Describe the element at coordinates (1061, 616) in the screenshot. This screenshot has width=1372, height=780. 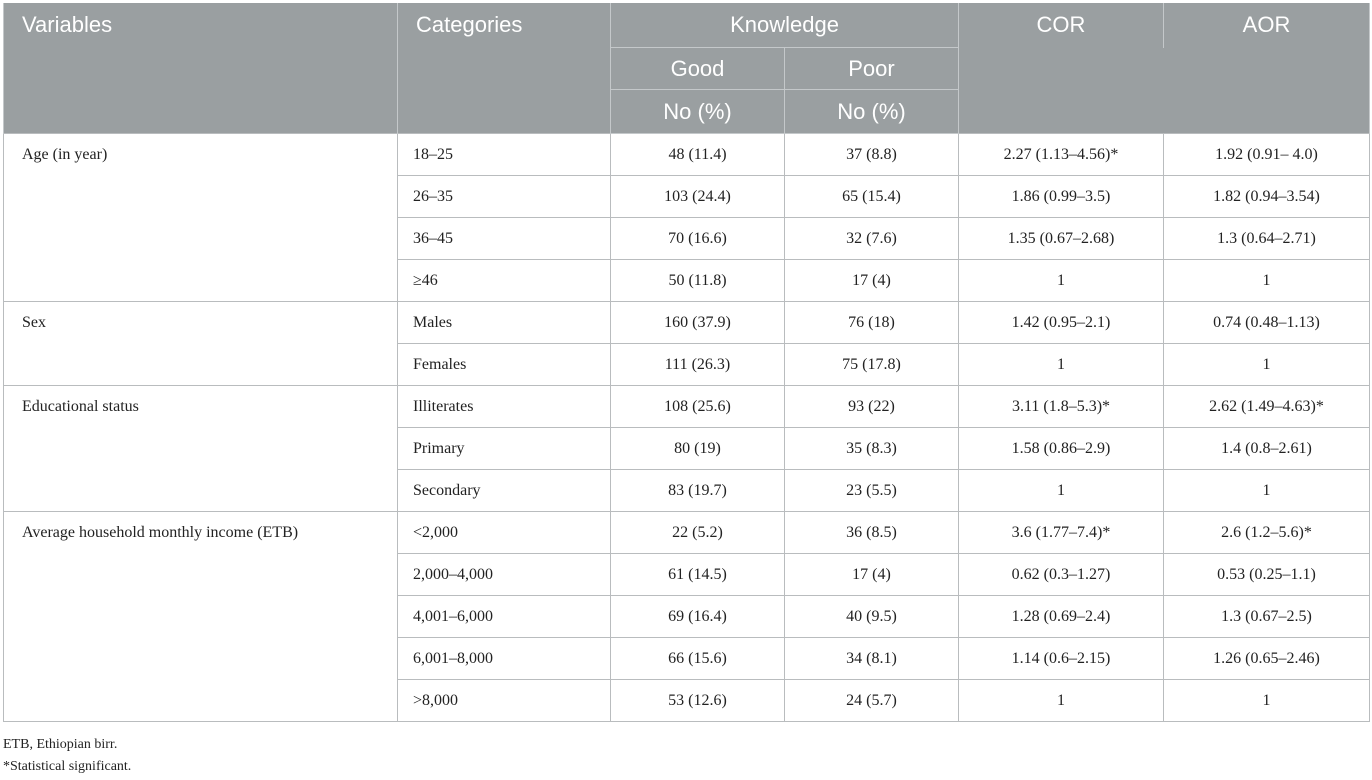
I see `cor-cell: 1.28 (0.69–2.4)` at that location.